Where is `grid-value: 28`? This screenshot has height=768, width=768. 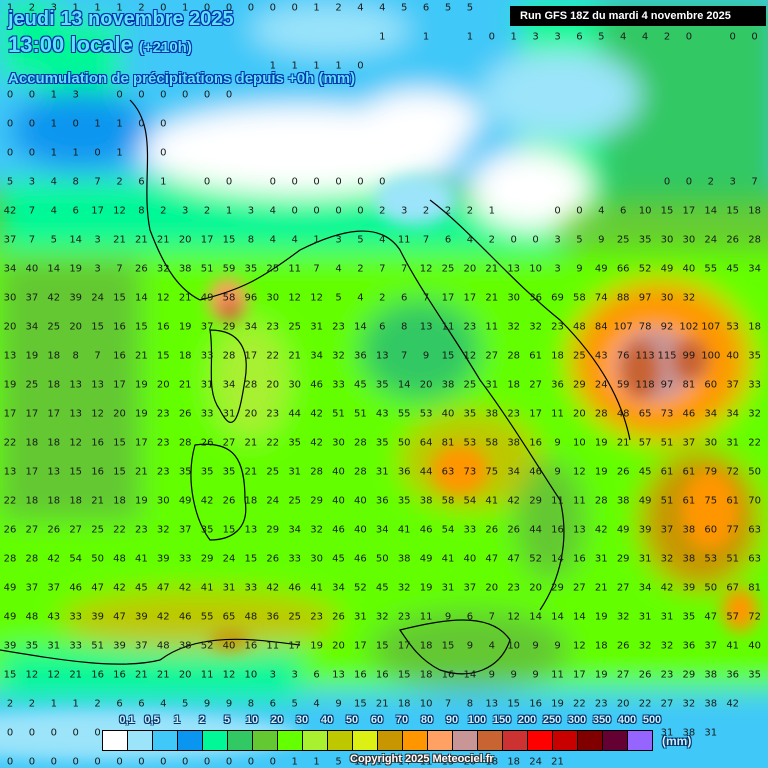
grid-value: 28 is located at coordinates (601, 414).